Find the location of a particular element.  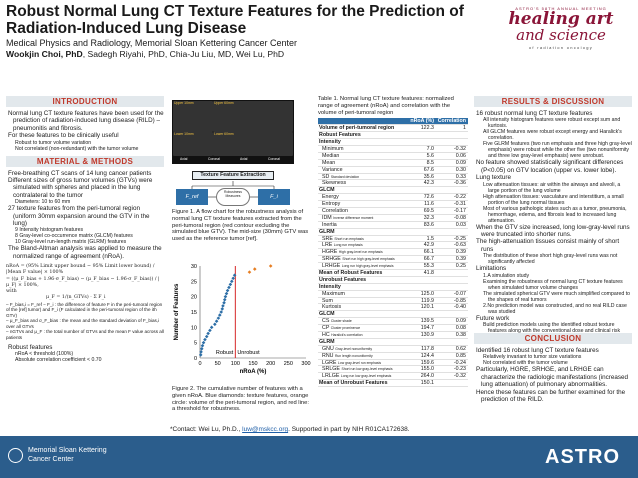

x-tick-label: 300 is located at coordinates (305, 364).